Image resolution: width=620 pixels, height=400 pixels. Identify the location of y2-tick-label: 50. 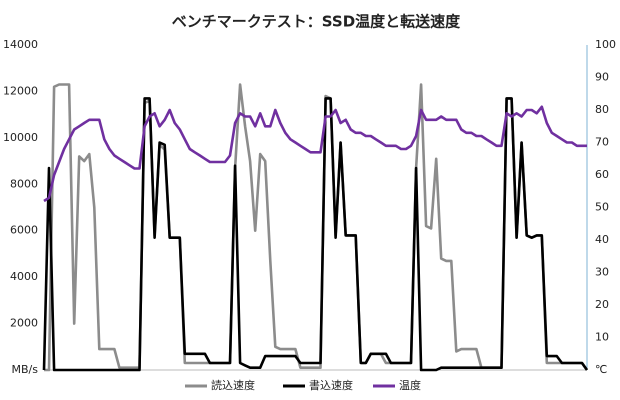
(602, 207).